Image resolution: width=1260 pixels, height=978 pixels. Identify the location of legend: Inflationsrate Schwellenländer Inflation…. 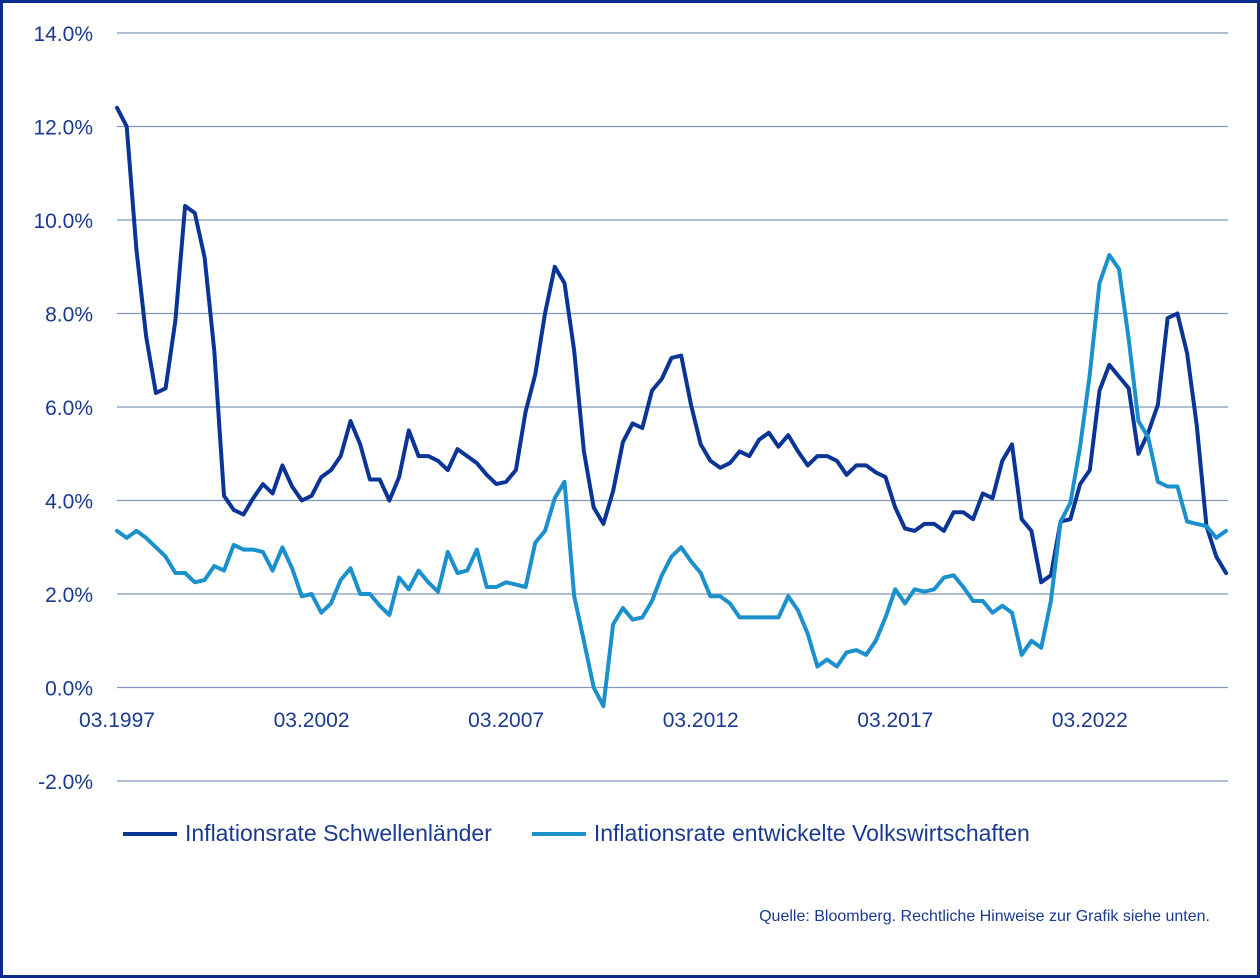
(576, 833).